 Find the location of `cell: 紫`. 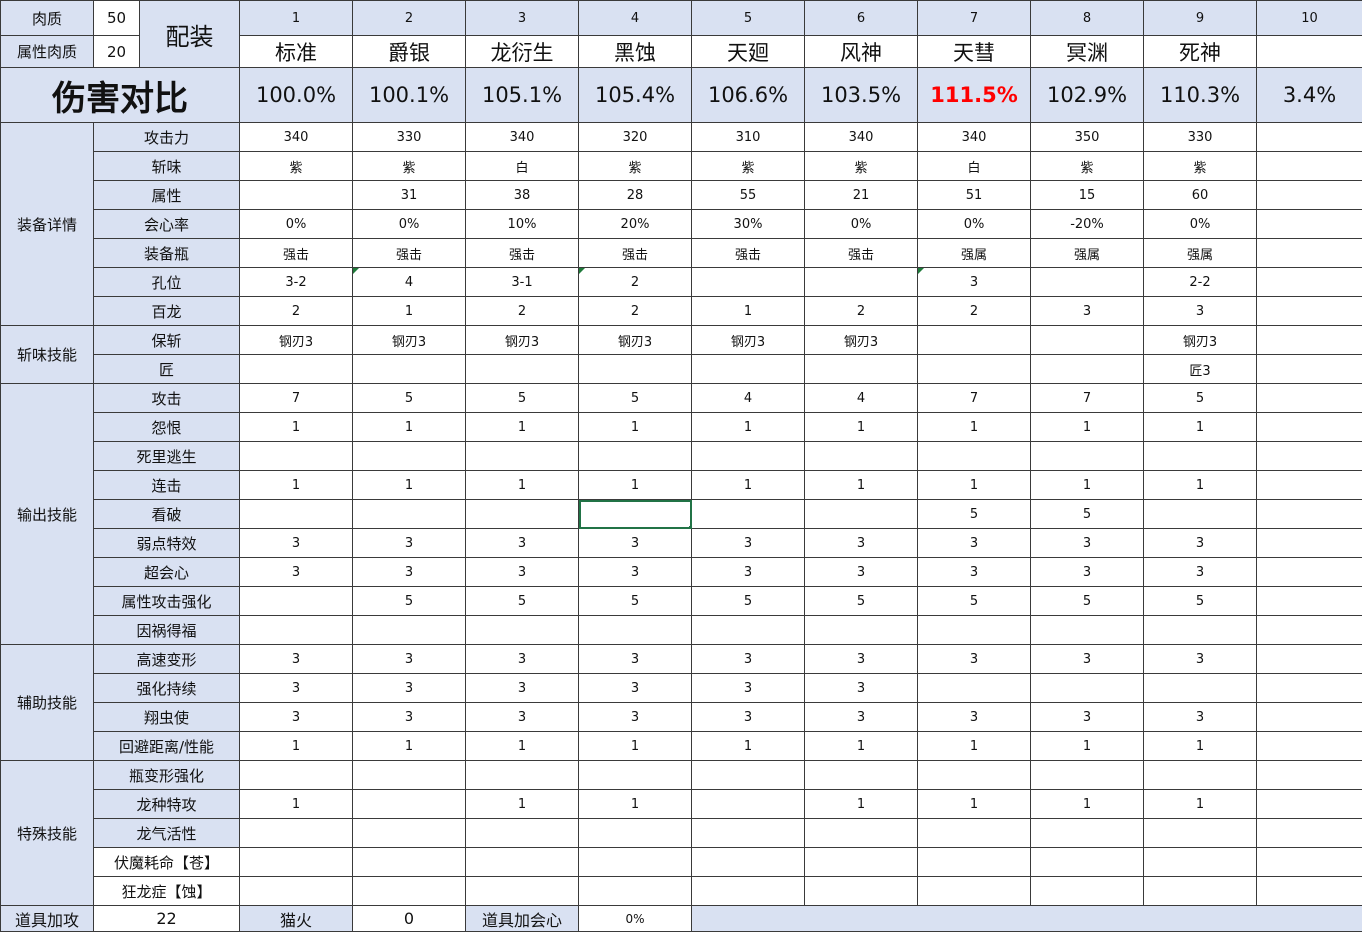

cell: 紫 is located at coordinates (1200, 166).